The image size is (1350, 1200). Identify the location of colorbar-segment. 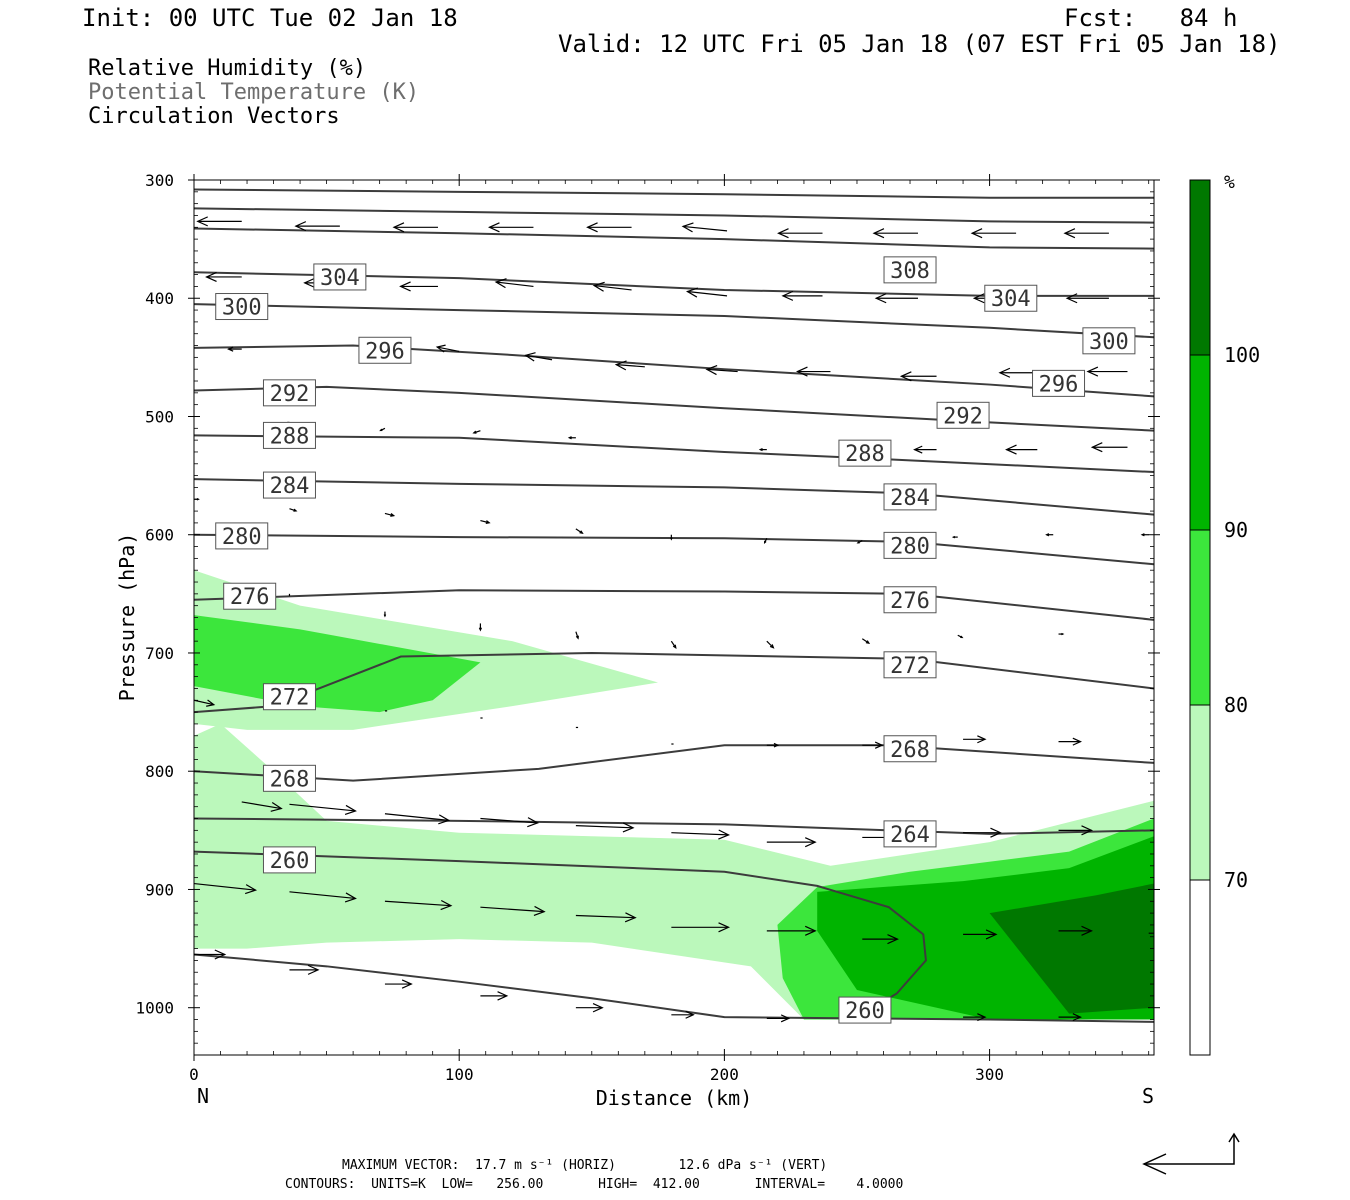
(1200, 967).